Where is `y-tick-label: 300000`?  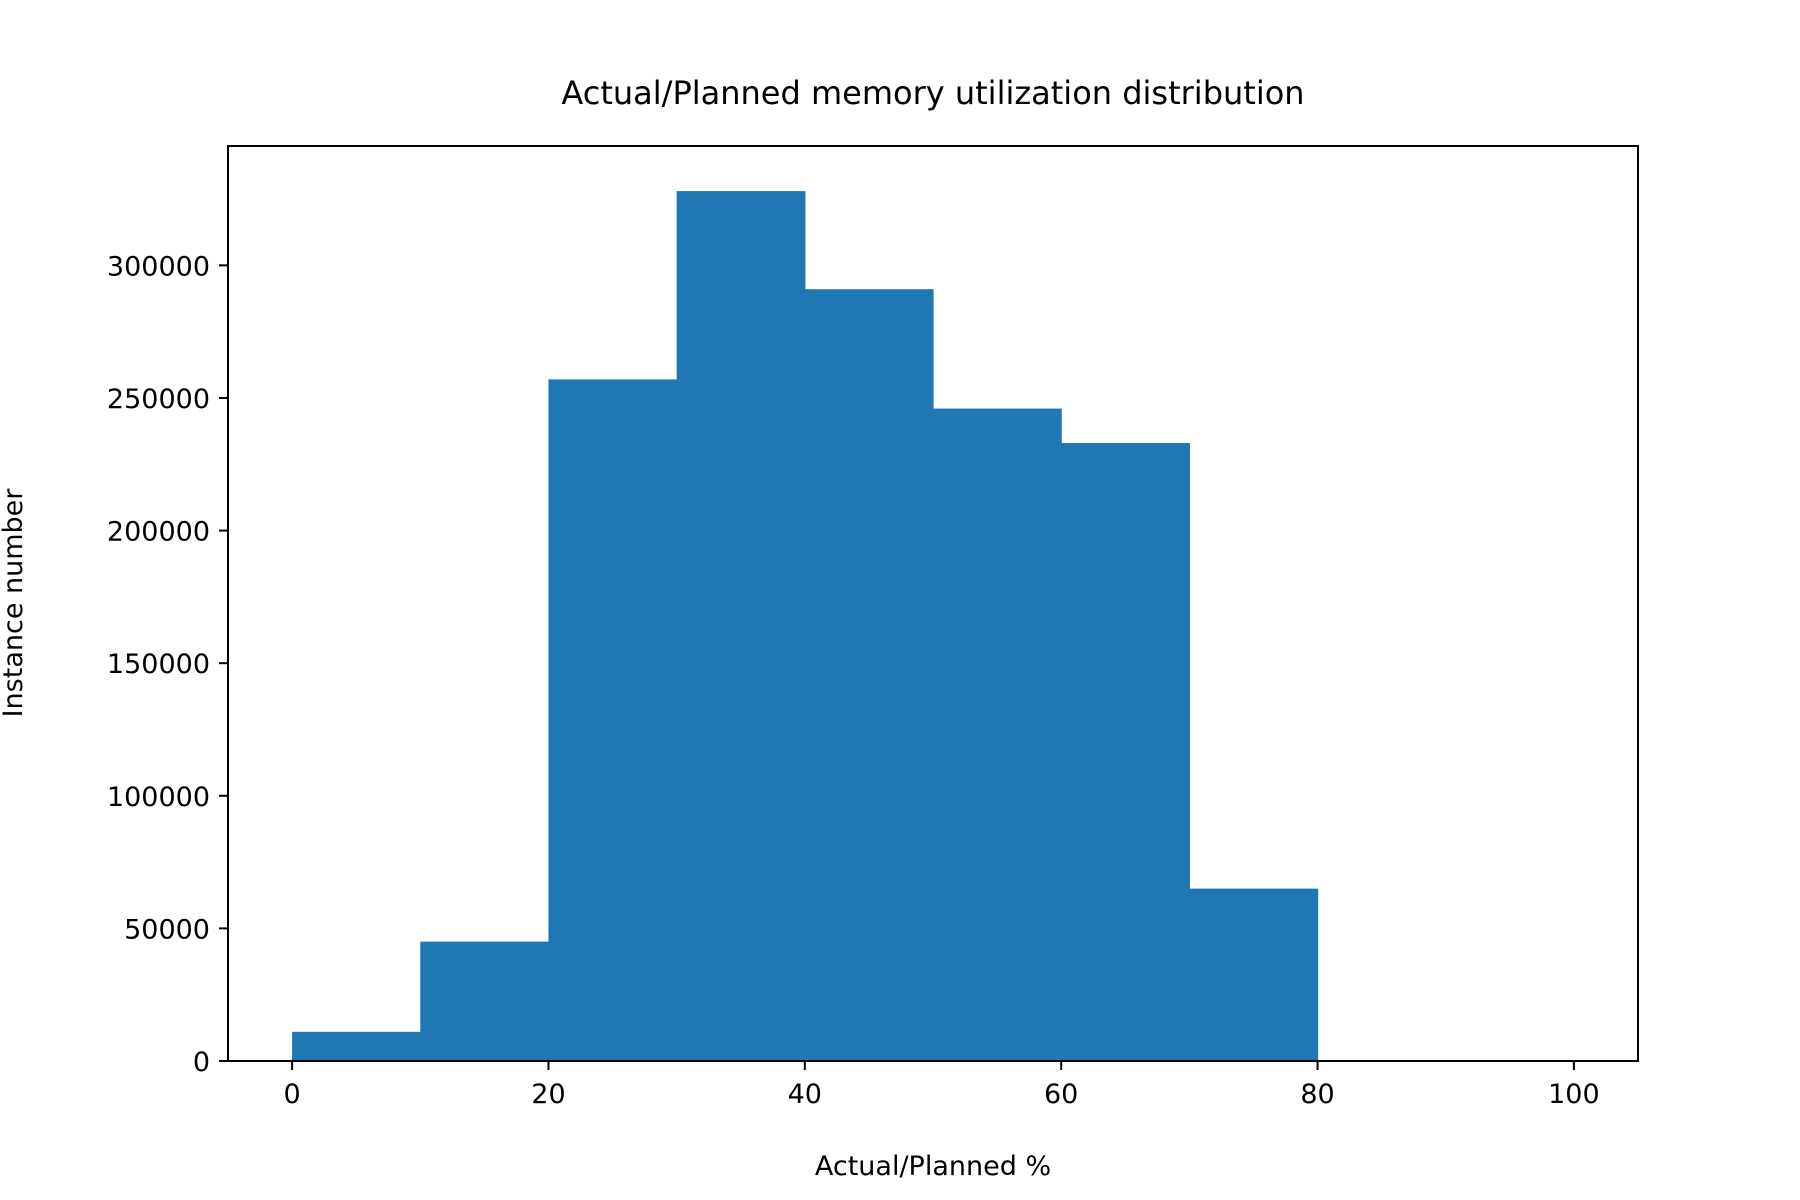
y-tick-label: 300000 is located at coordinates (158, 266).